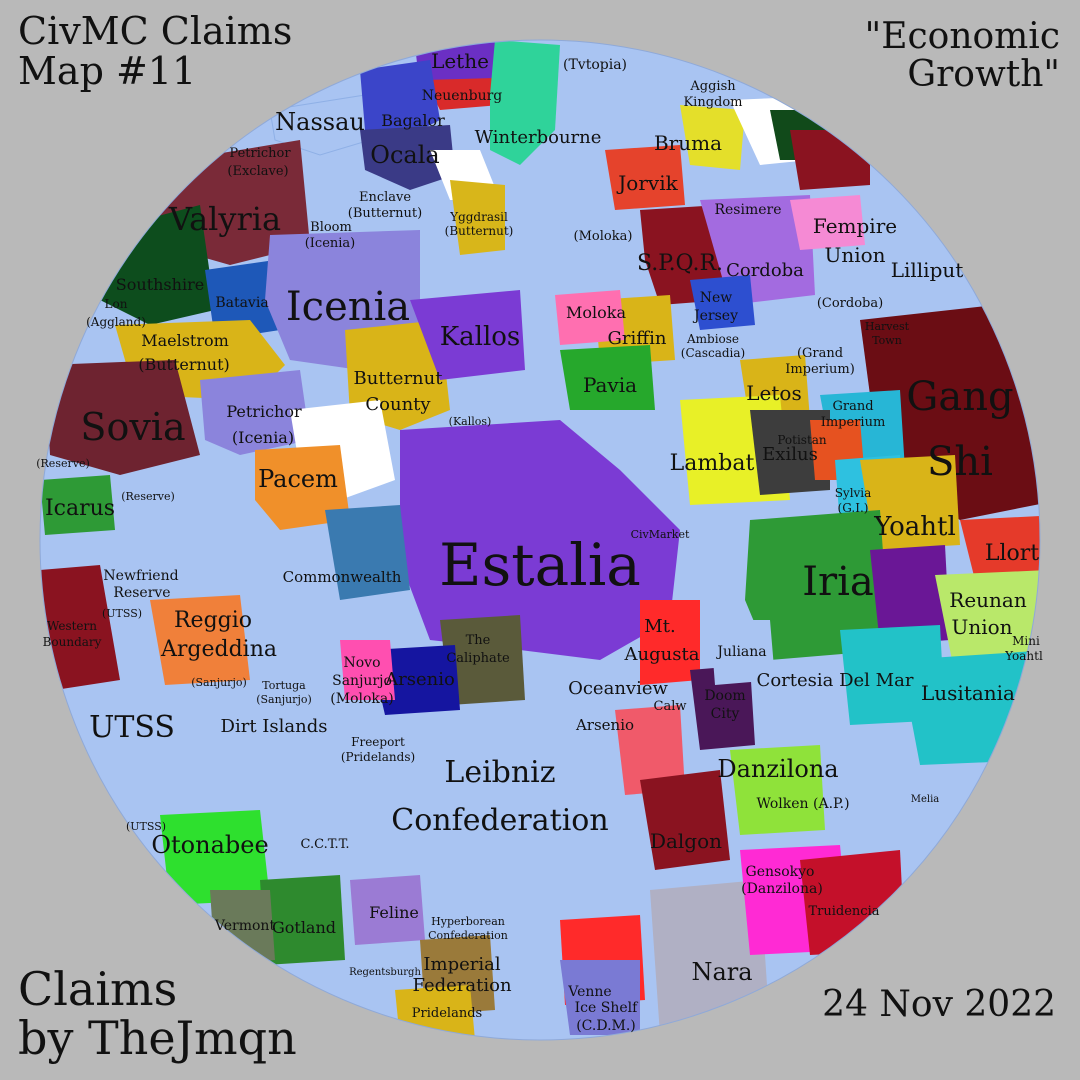 The height and width of the screenshot is (1080, 1080). What do you see at coordinates (419, 679) in the screenshot?
I see `label-arsenio: Arsenio` at bounding box center [419, 679].